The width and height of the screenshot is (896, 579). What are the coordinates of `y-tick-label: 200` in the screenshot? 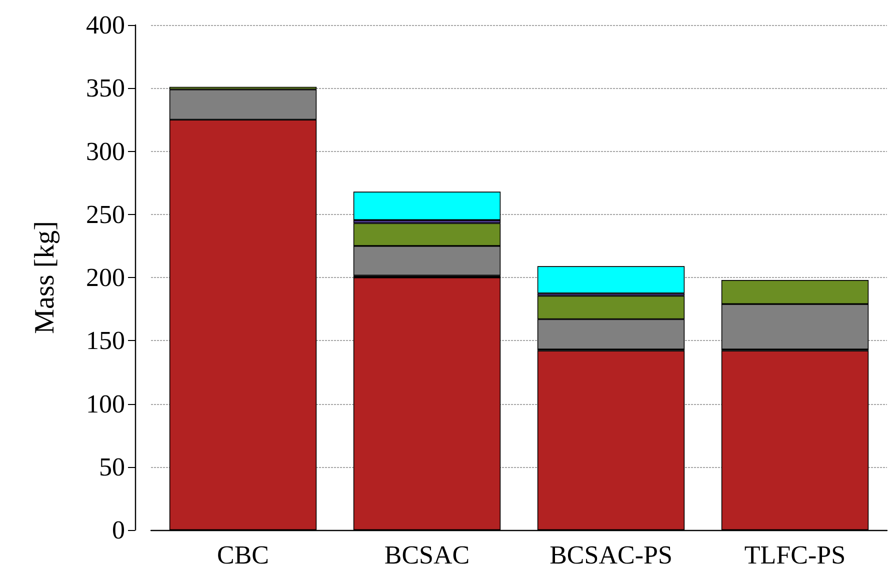 It's located at (105, 277).